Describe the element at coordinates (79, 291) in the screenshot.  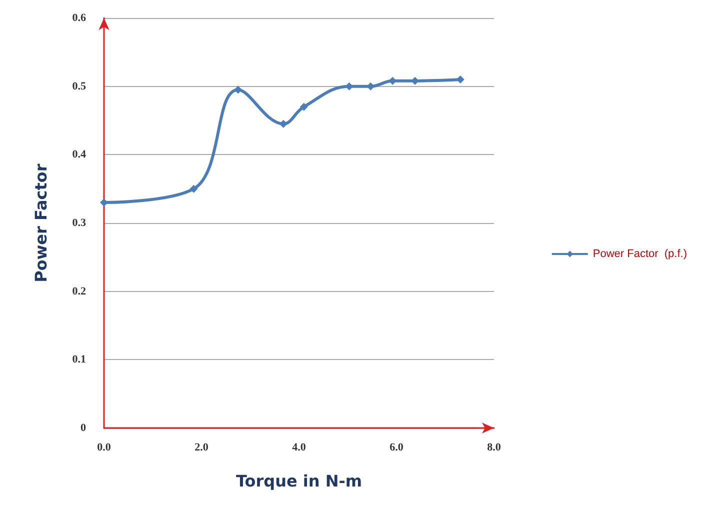
I see `y-tick-label: 0.2` at that location.